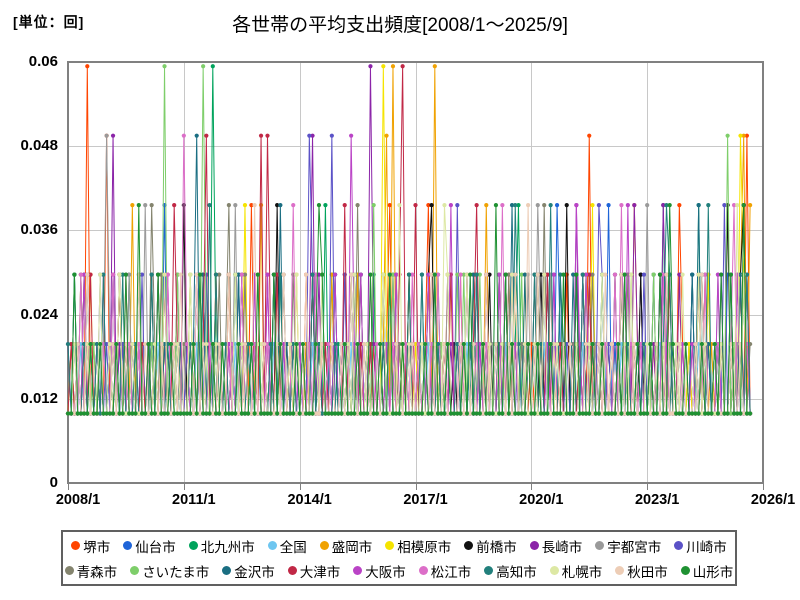  I want to click on legend-item: 北九州市, so click(221, 546).